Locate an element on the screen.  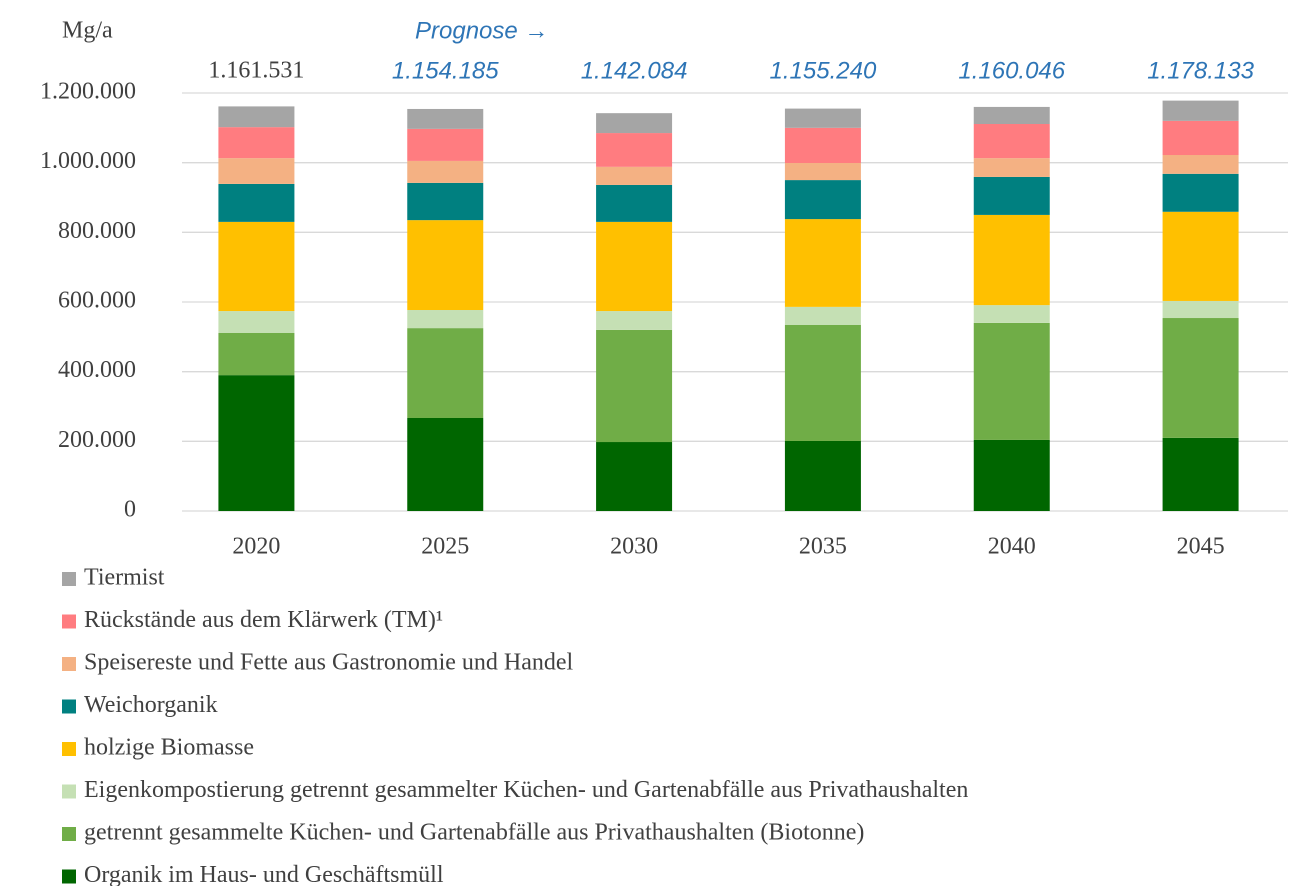
y-axis-label: Mg/a is located at coordinates (87, 31).